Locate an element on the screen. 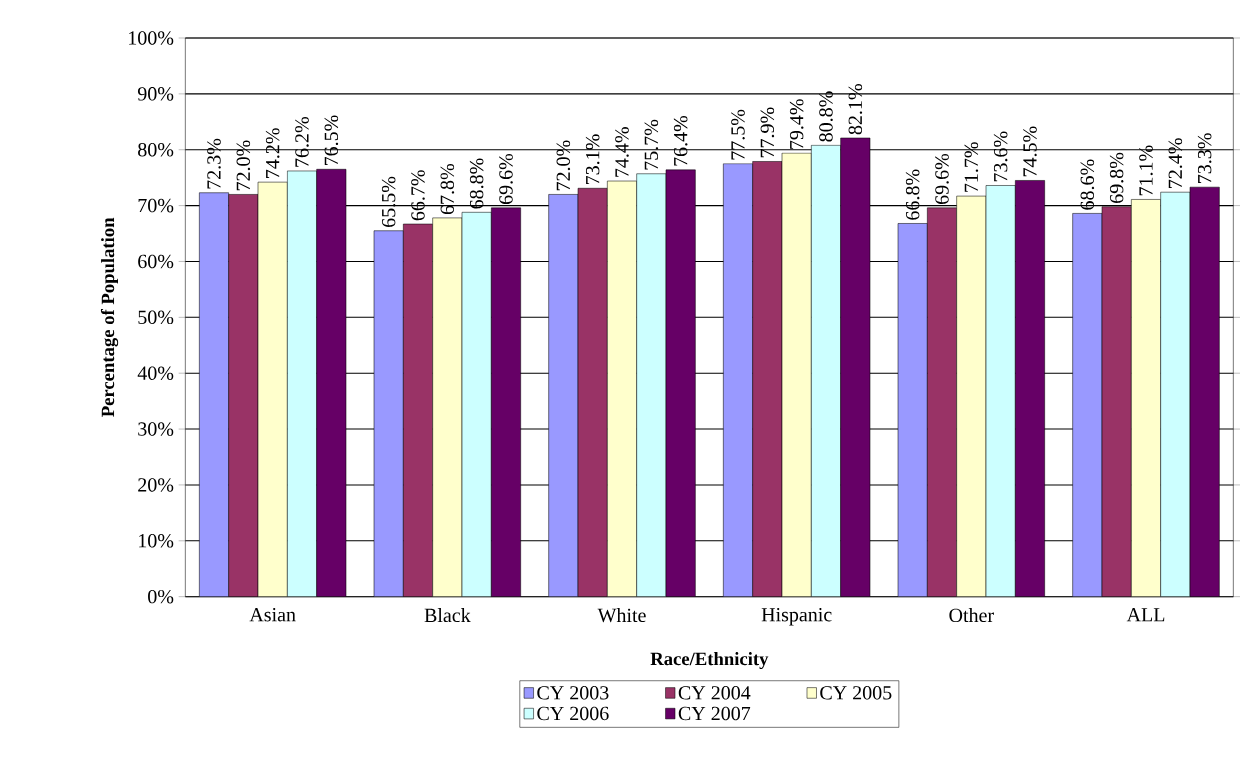 Image resolution: width=1248 pixels, height=775 pixels. x-tick-label: ALL is located at coordinates (1145, 614).